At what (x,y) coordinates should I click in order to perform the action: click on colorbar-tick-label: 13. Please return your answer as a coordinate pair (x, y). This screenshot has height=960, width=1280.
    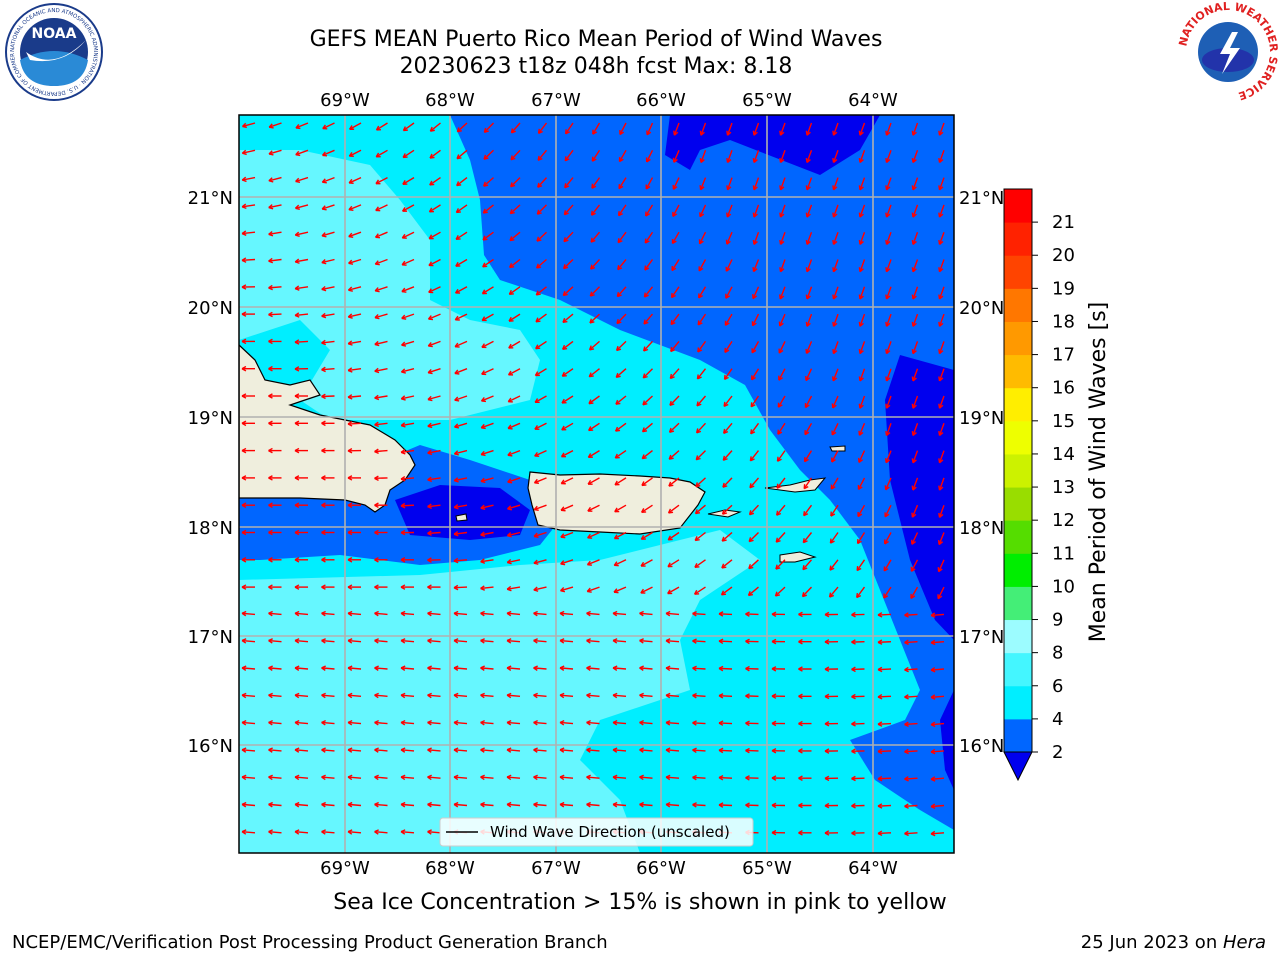
    Looking at the image, I should click on (1063, 487).